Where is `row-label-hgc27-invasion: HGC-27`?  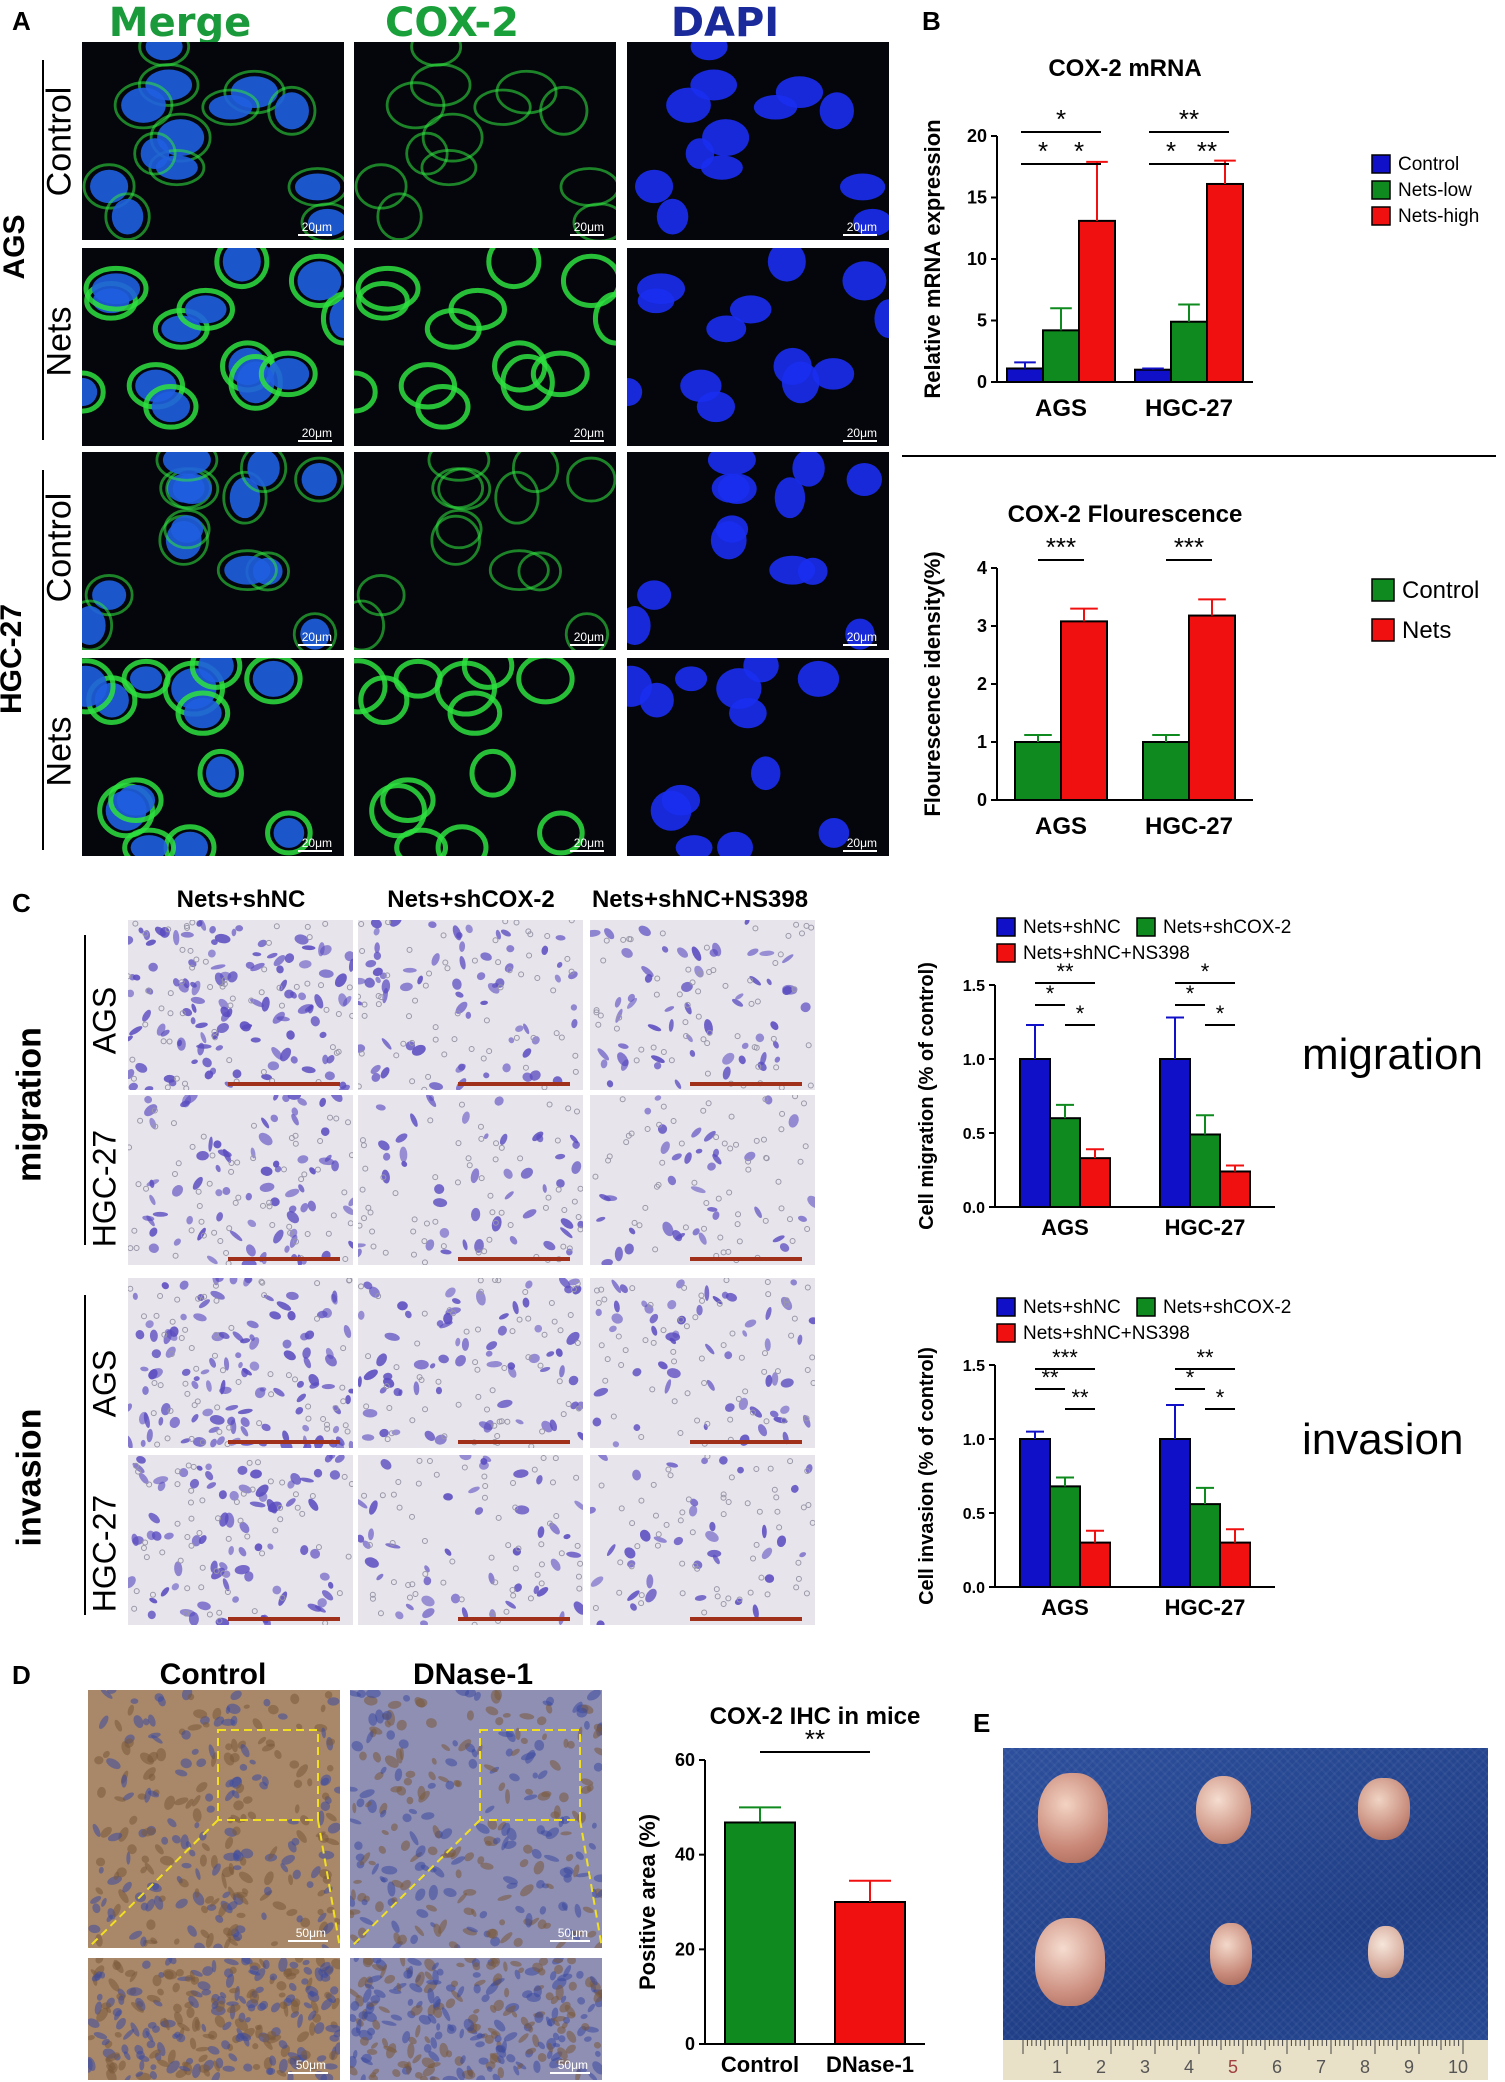 row-label-hgc27-invasion: HGC-27 is located at coordinates (104, 1553).